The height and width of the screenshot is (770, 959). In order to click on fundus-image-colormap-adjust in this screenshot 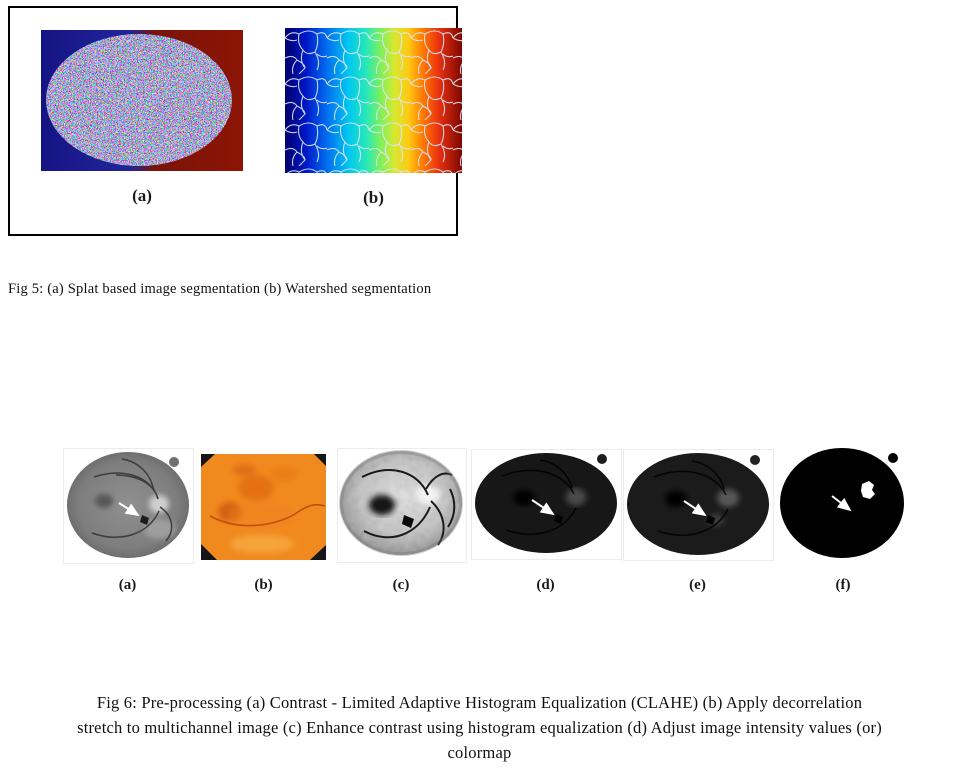, I will do `click(698, 505)`.